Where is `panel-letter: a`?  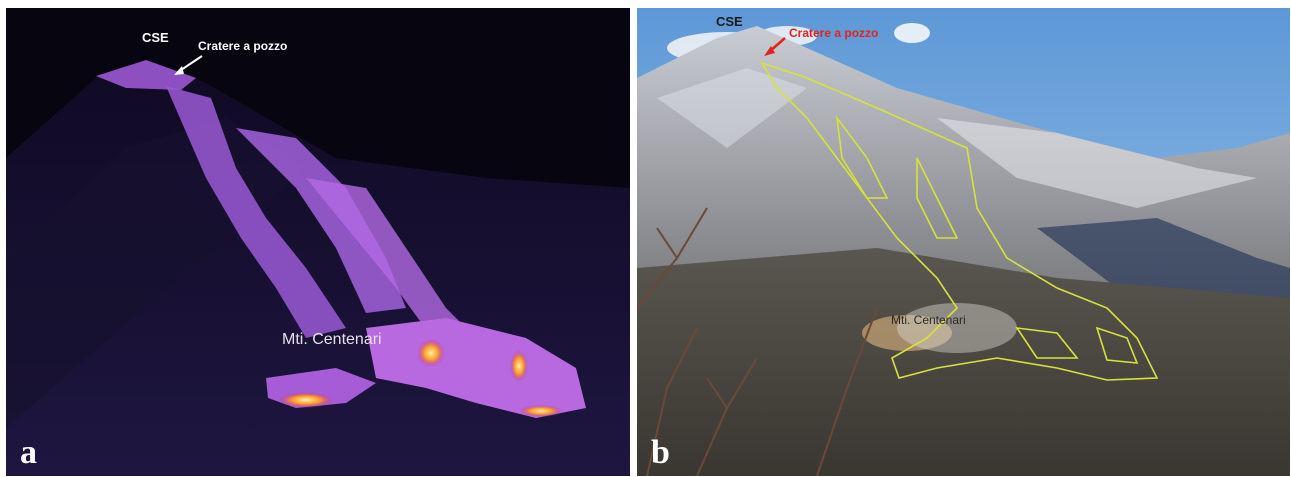 panel-letter: a is located at coordinates (28, 452).